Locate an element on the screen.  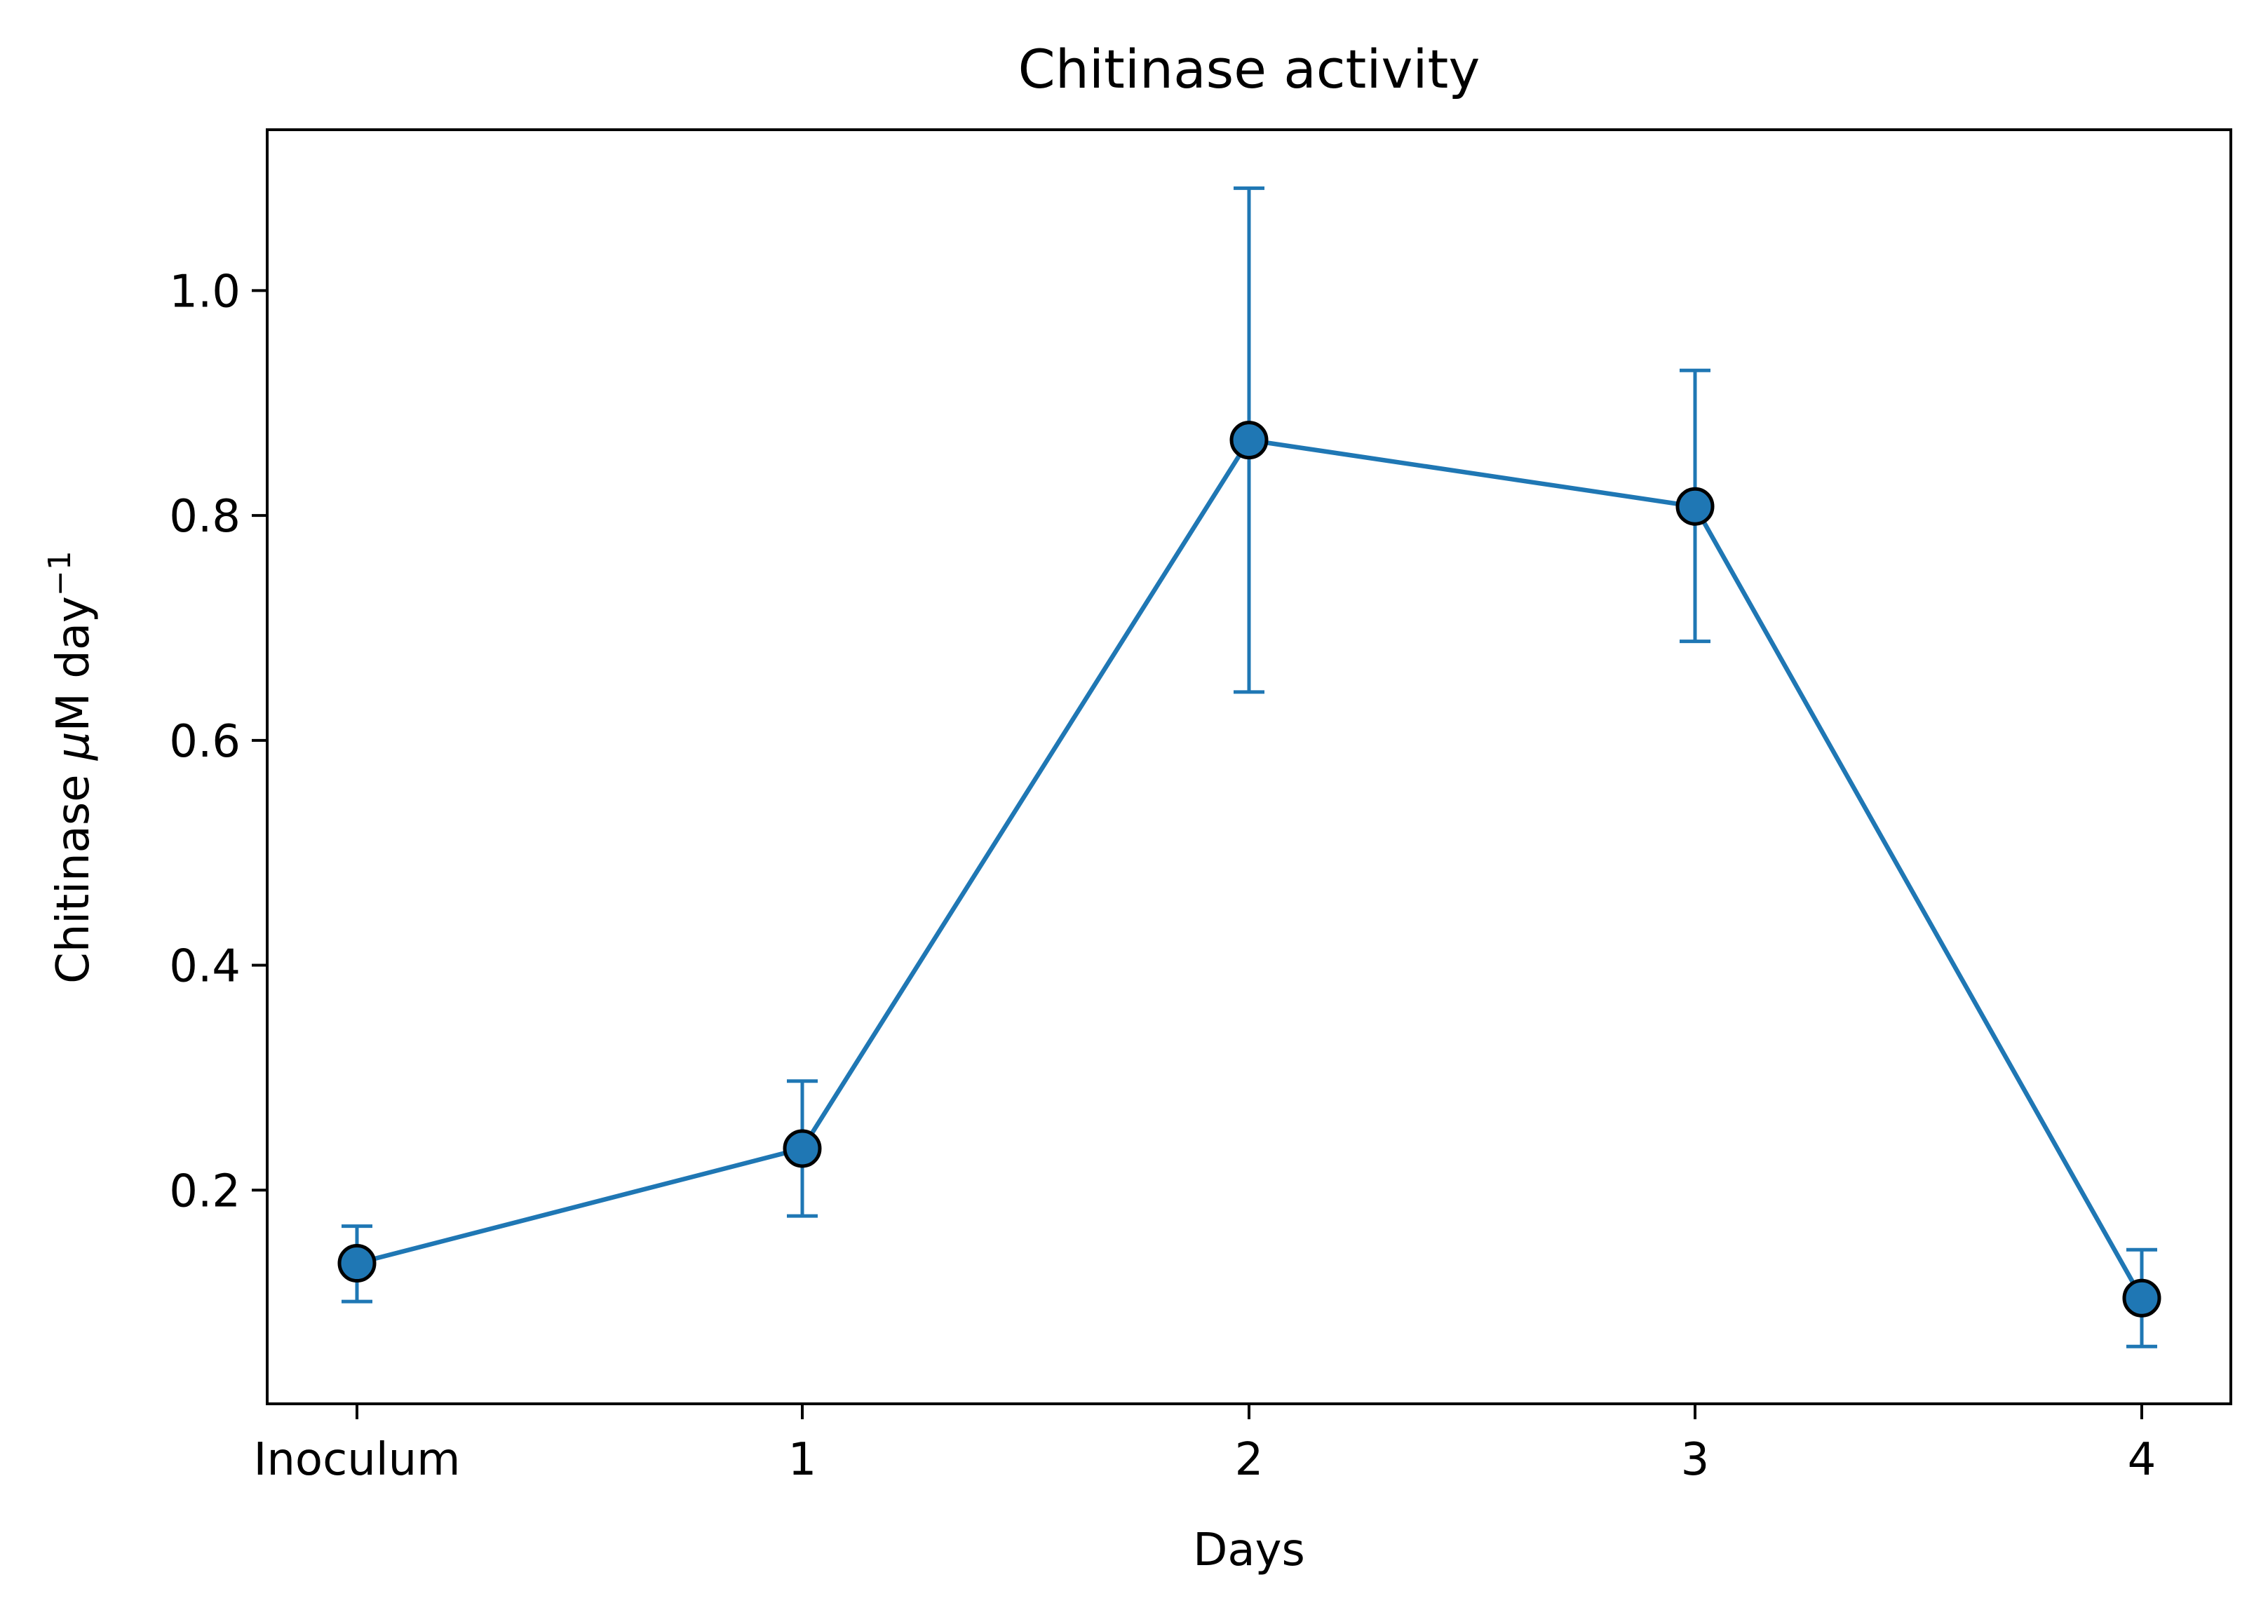
y-axis-label: Chitinase μM day−1 is located at coordinates (71, 767).